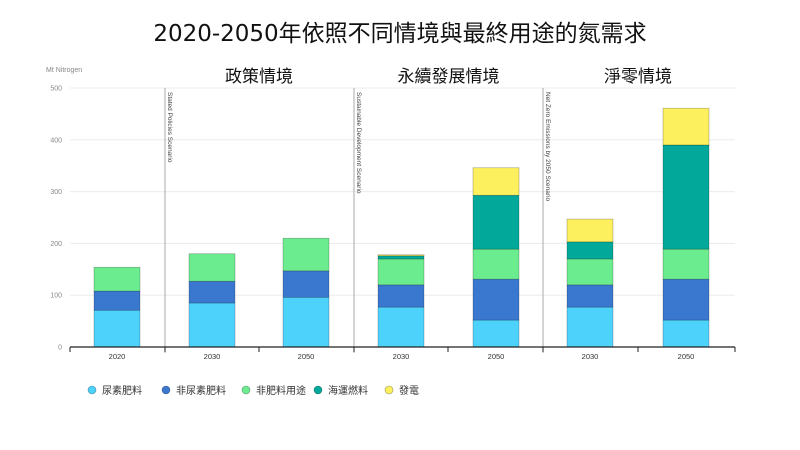  Describe the element at coordinates (169, 127) in the screenshot. I see `scenario-vertical-label: Stated Policies Scenario` at that location.